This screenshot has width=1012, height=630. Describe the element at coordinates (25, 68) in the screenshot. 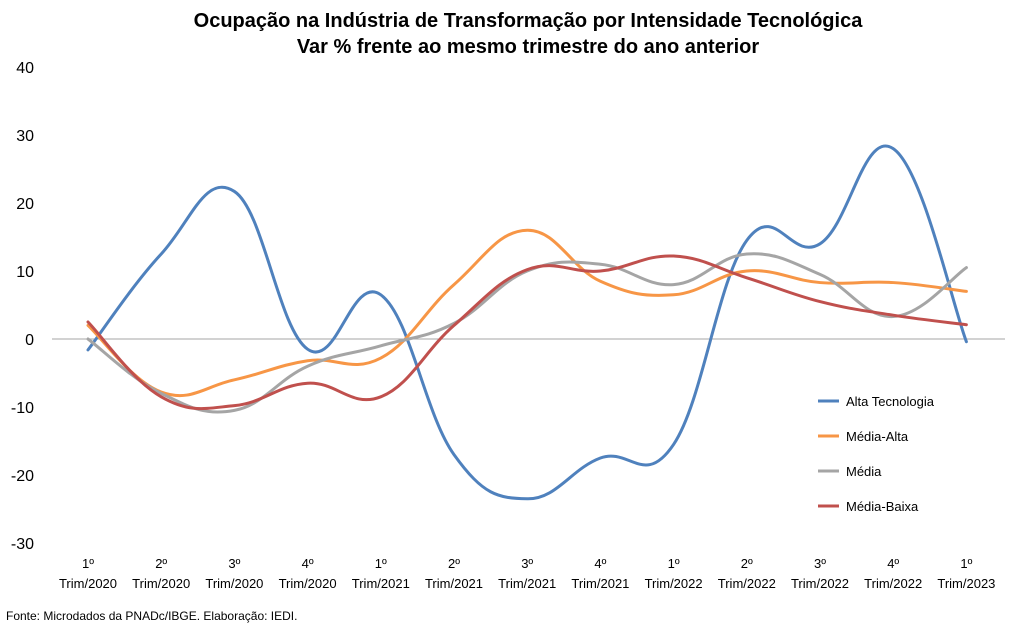

I see `y-tick-label: 40` at that location.